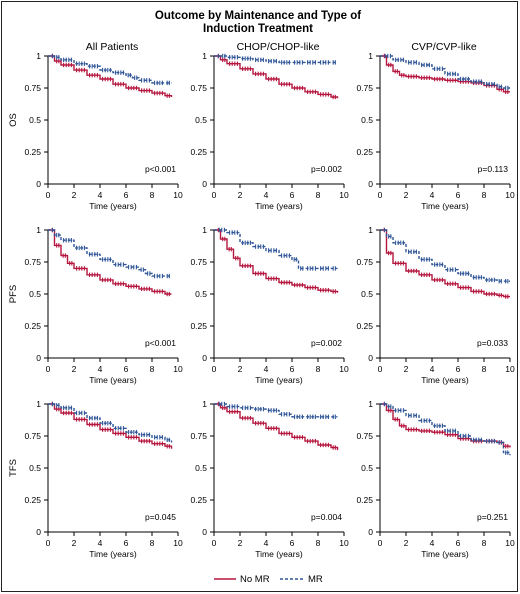 Image resolution: width=520 pixels, height=594 pixels. I want to click on column-title-all-patients: All Patients, so click(112, 47).